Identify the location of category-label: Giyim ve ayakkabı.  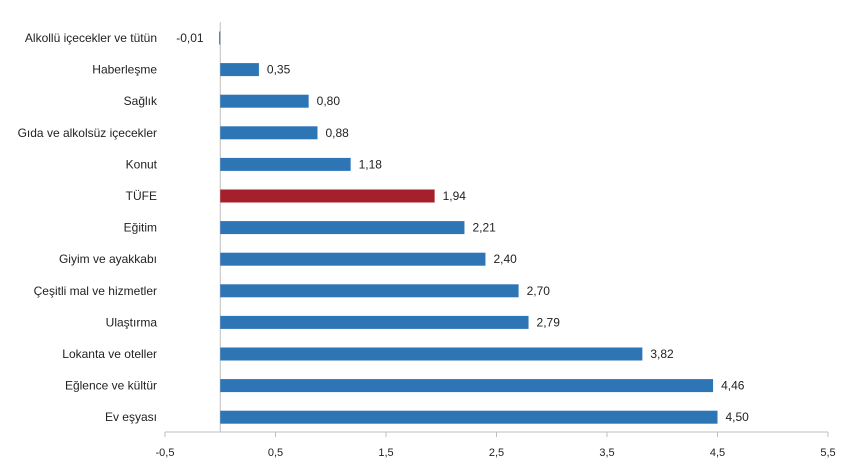
(108, 259).